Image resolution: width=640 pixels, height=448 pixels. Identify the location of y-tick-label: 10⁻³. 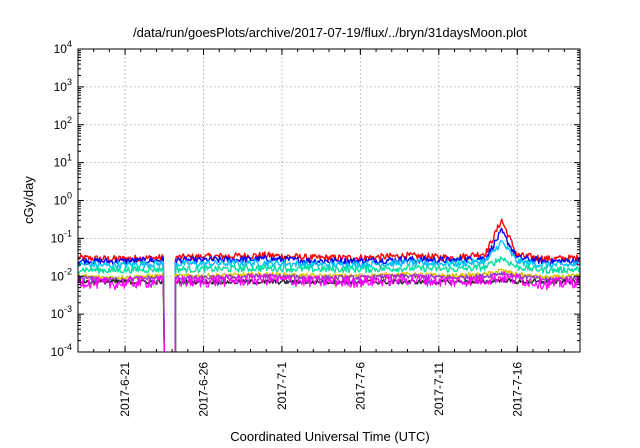
(61, 312).